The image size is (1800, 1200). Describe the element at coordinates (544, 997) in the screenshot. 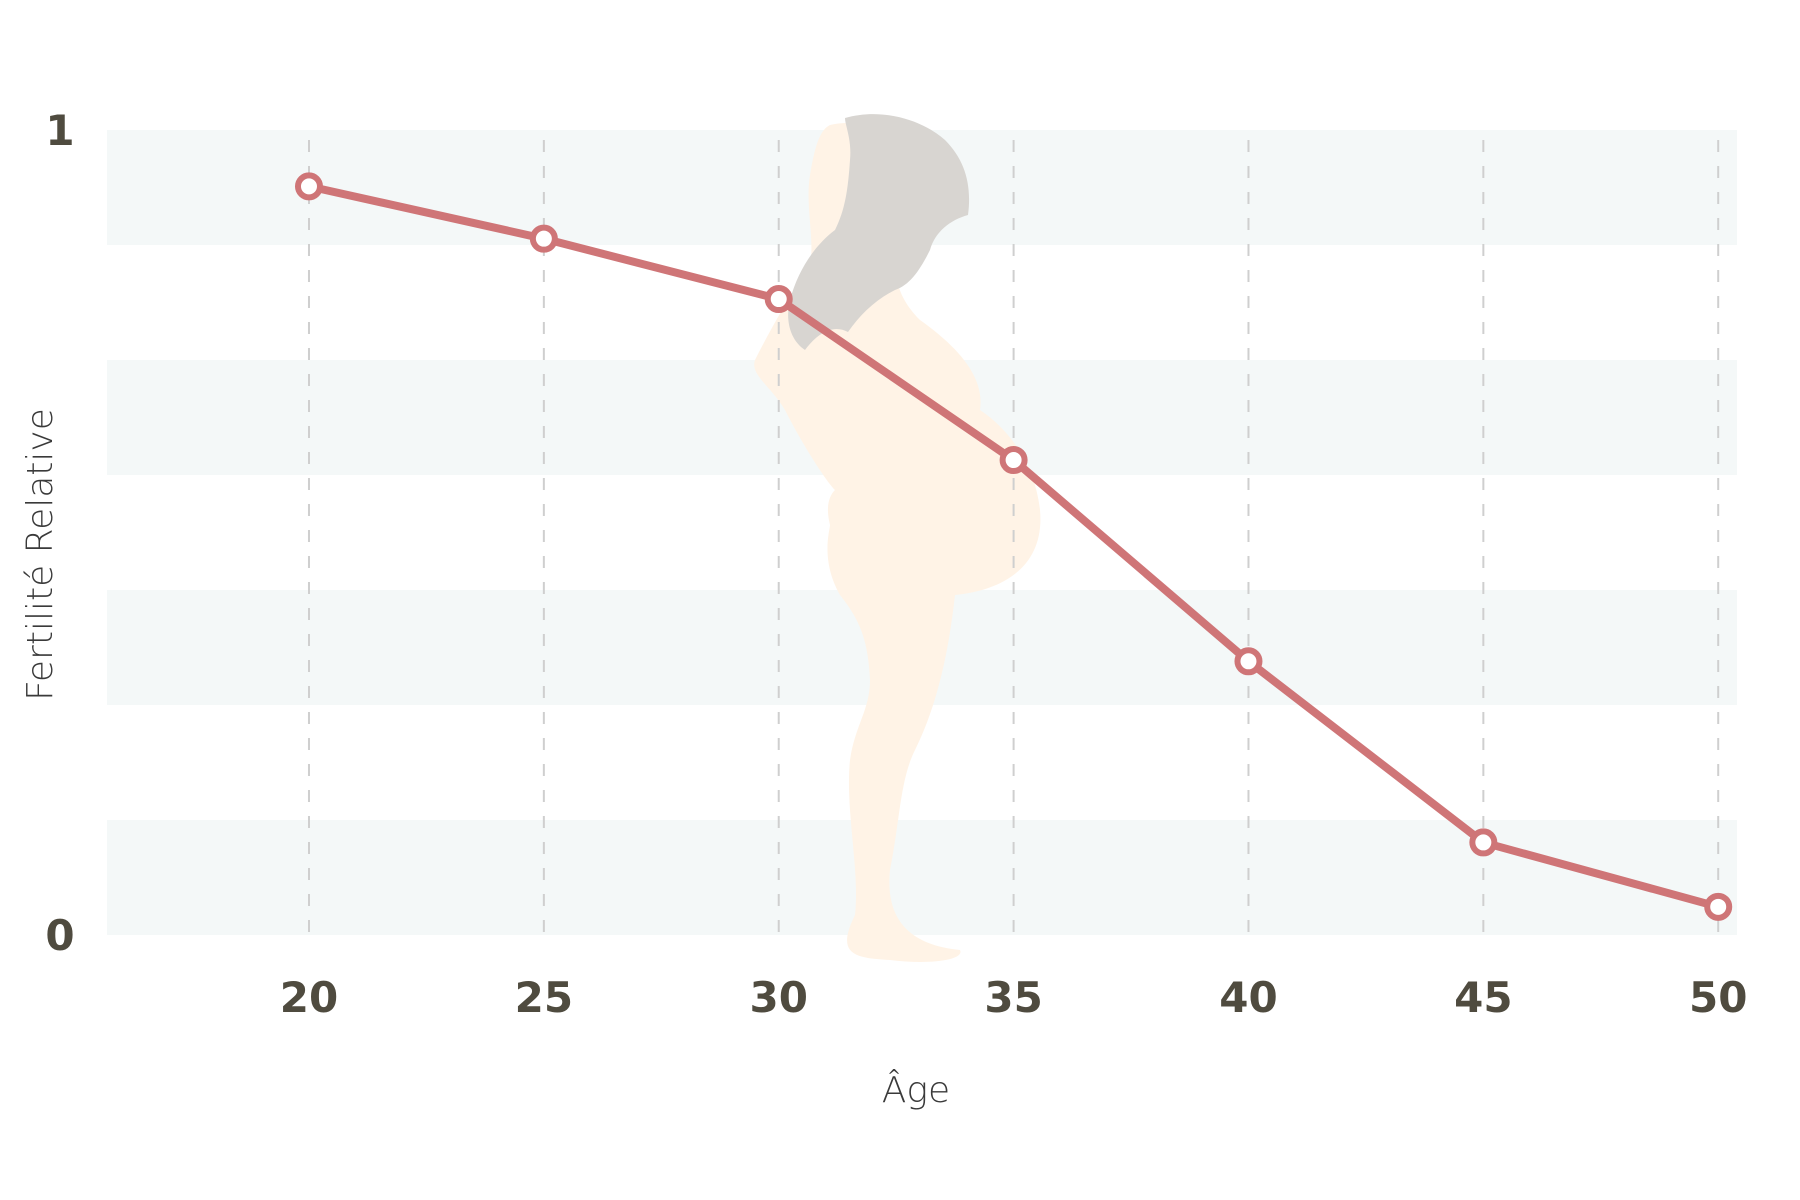

I see `x-tick-label: 25` at that location.